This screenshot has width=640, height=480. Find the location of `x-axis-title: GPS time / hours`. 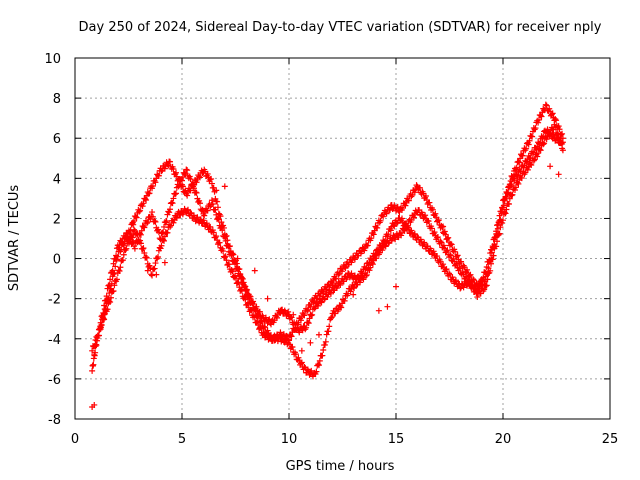

x-axis-title: GPS time / hours is located at coordinates (340, 466).